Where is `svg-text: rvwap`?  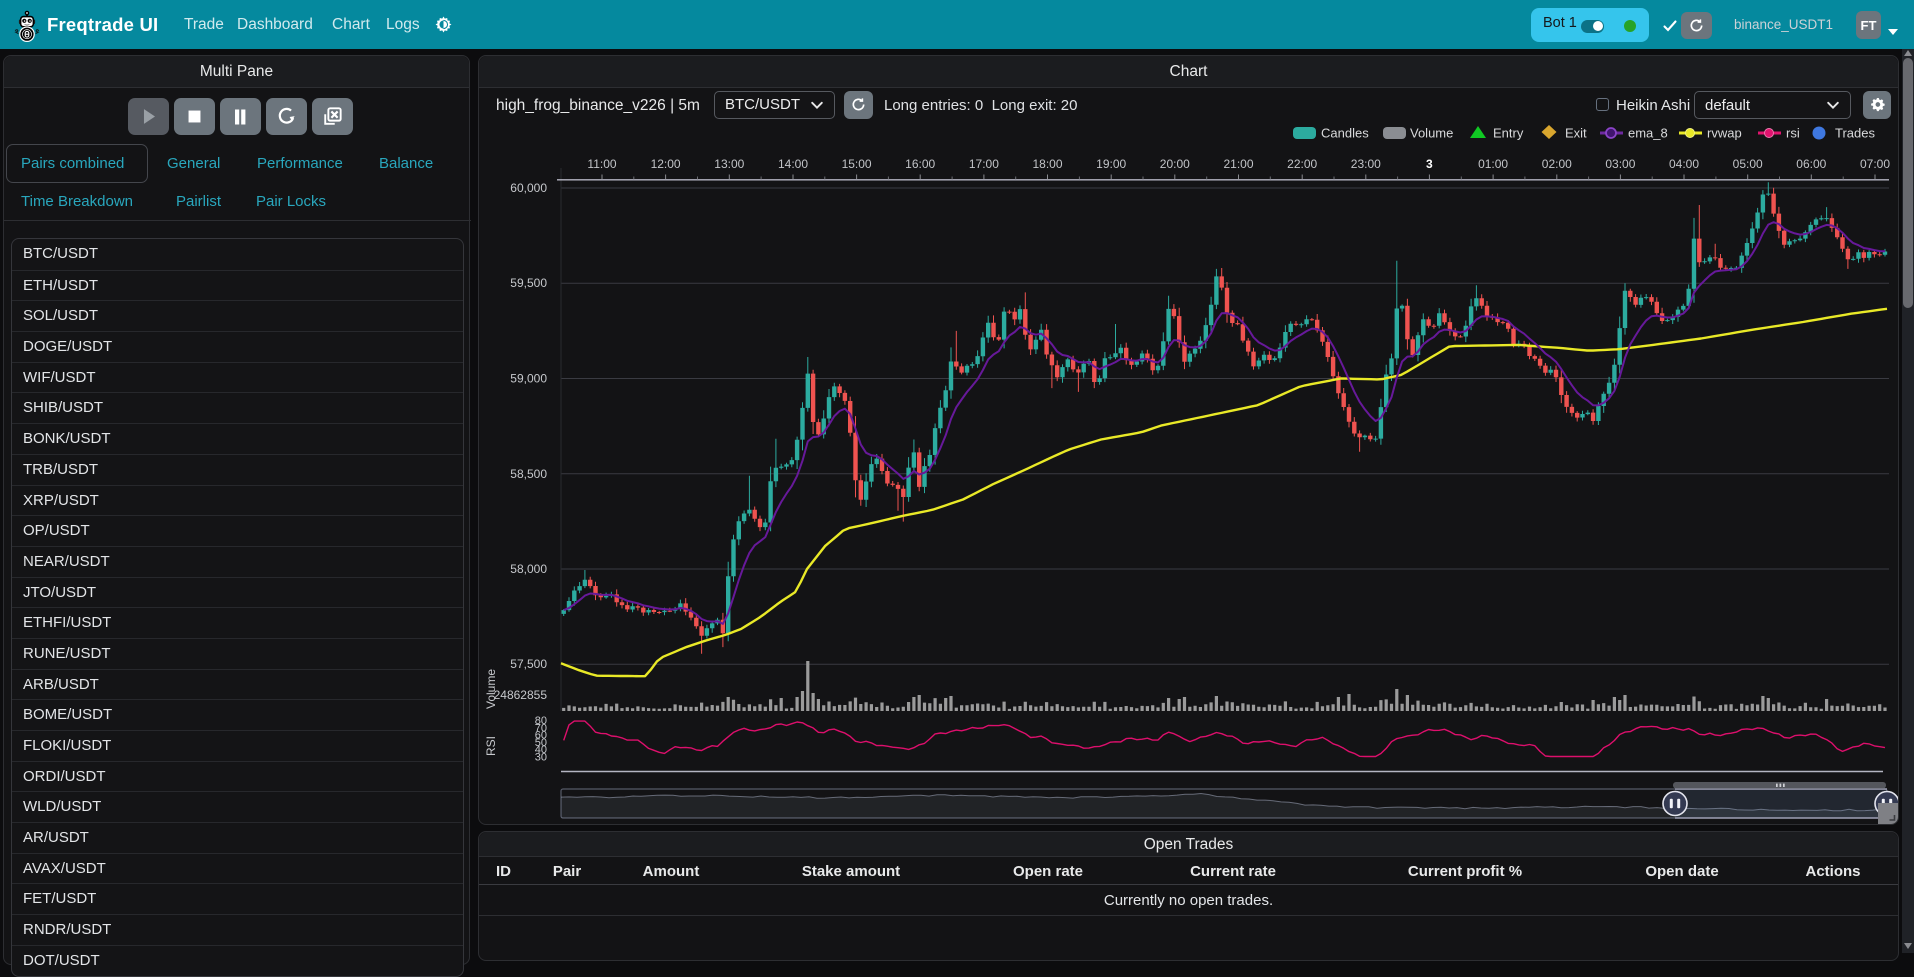 svg-text: rvwap is located at coordinates (1724, 133).